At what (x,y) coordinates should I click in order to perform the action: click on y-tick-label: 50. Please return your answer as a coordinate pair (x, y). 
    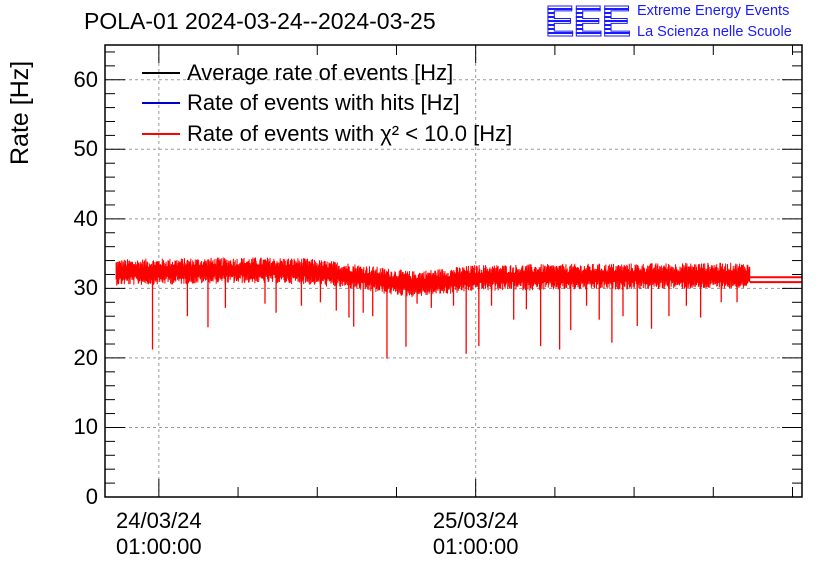
    Looking at the image, I should click on (85, 149).